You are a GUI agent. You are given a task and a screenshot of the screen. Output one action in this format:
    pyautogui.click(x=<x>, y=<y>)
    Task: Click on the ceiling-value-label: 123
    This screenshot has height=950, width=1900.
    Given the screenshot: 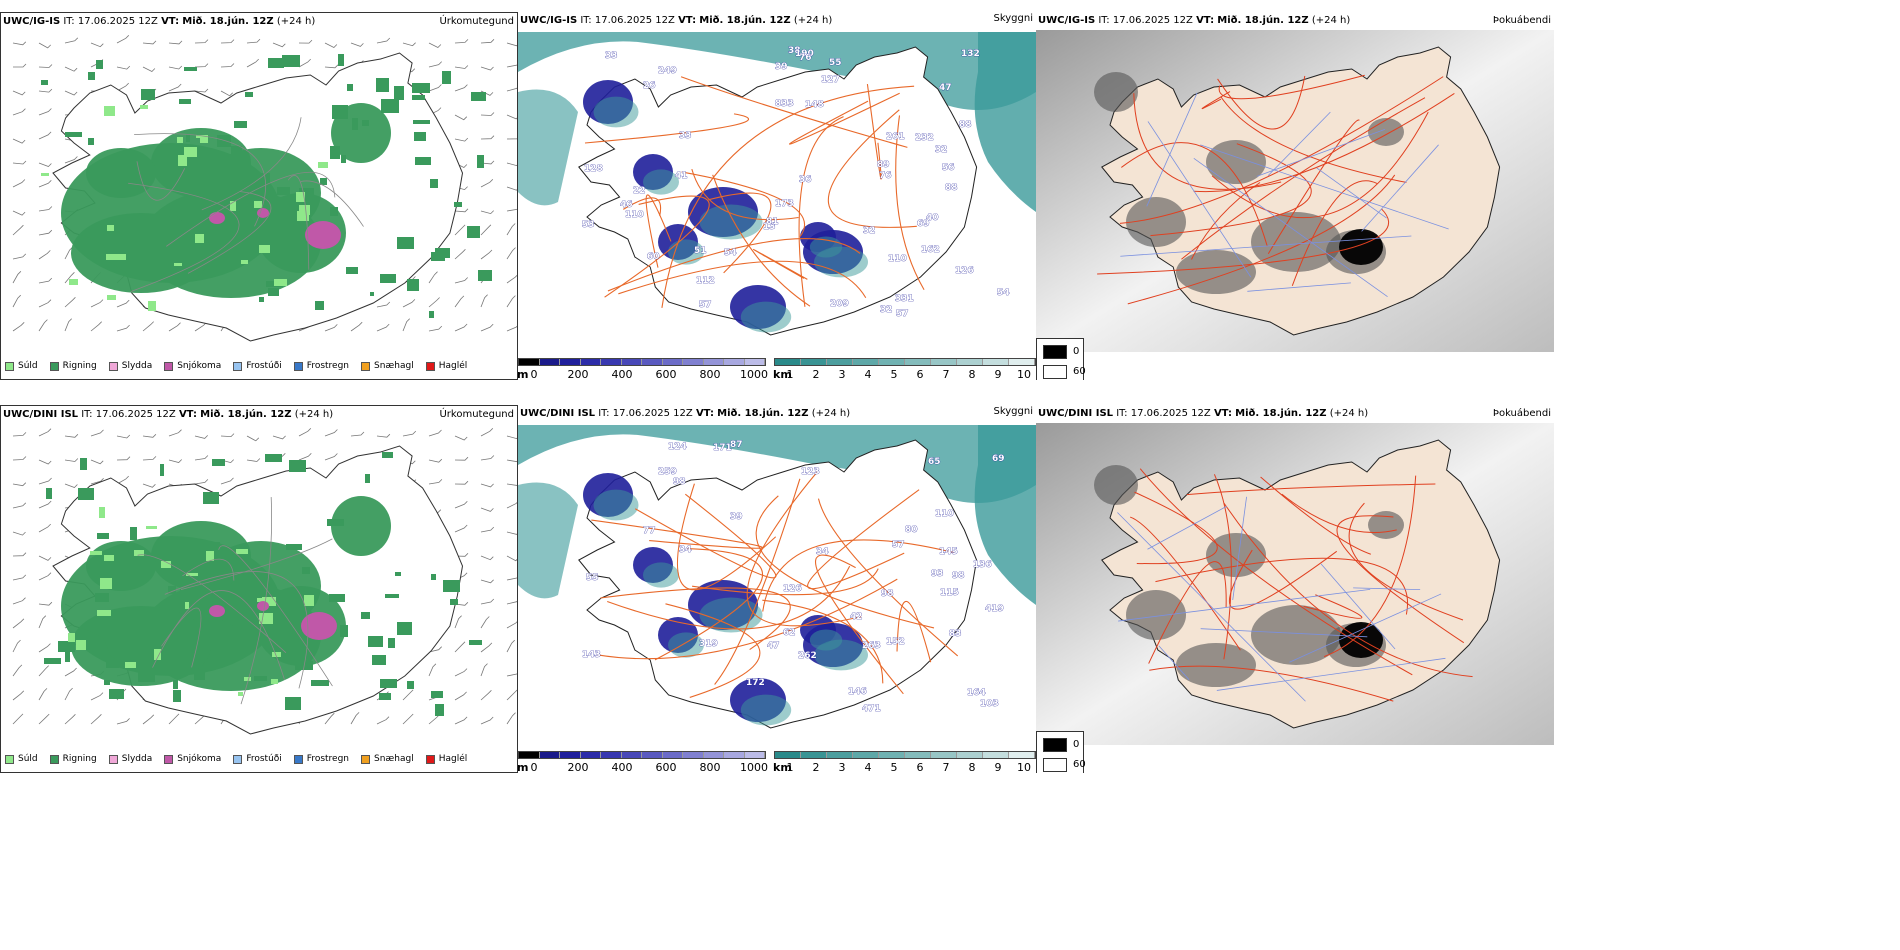 What is the action you would take?
    pyautogui.click(x=810, y=472)
    